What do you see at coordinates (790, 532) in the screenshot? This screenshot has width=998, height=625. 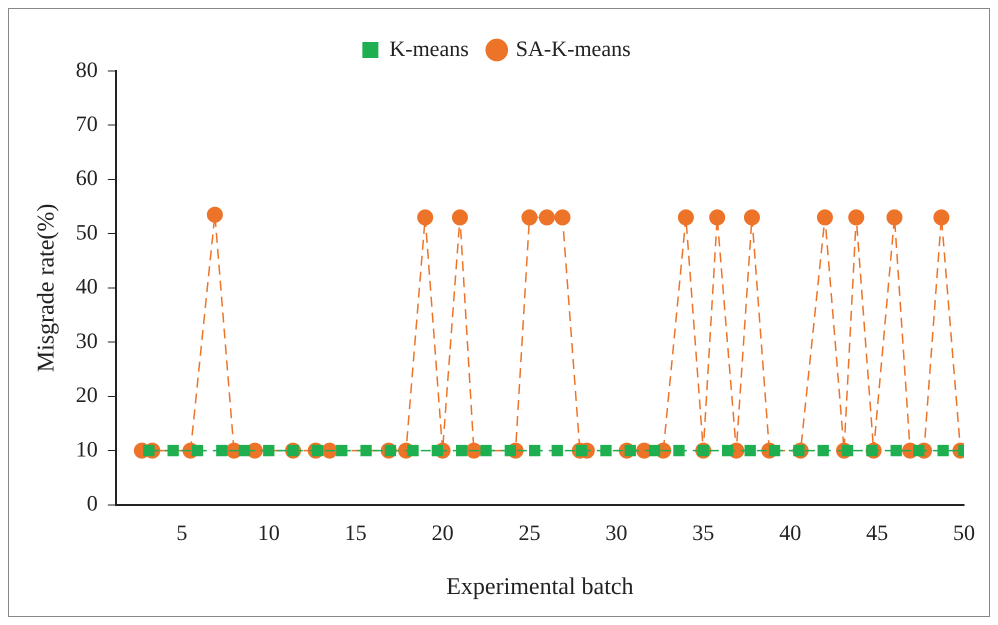 I see `x-tick-label: 40` at bounding box center [790, 532].